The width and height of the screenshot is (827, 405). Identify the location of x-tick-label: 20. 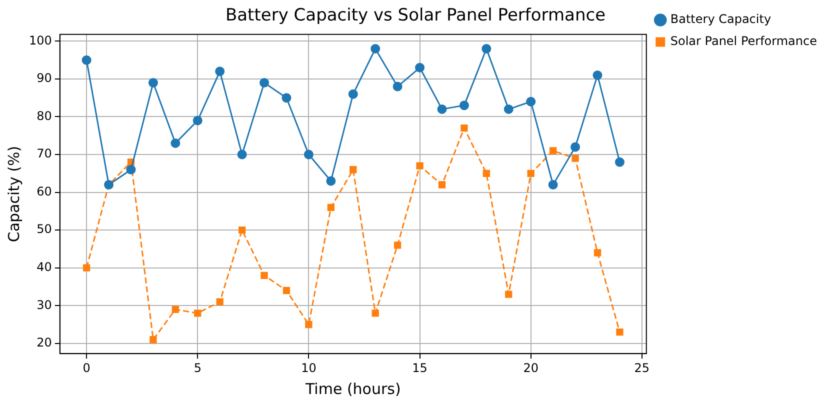
(530, 367).